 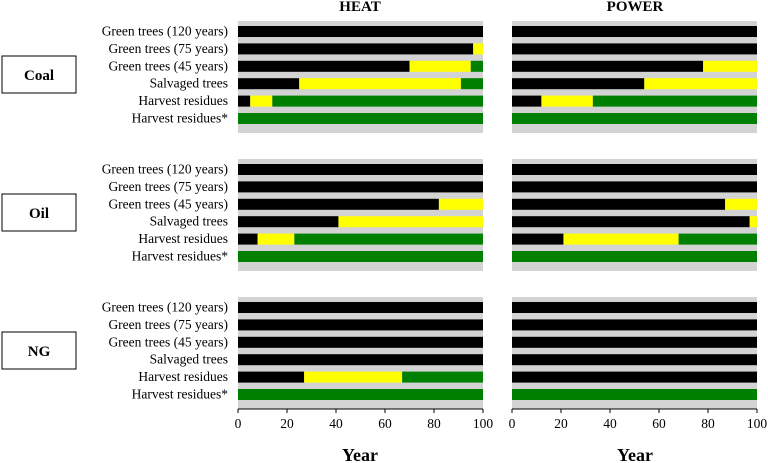 What do you see at coordinates (659, 423) in the screenshot?
I see `x-tick-label-power-60: 60` at bounding box center [659, 423].